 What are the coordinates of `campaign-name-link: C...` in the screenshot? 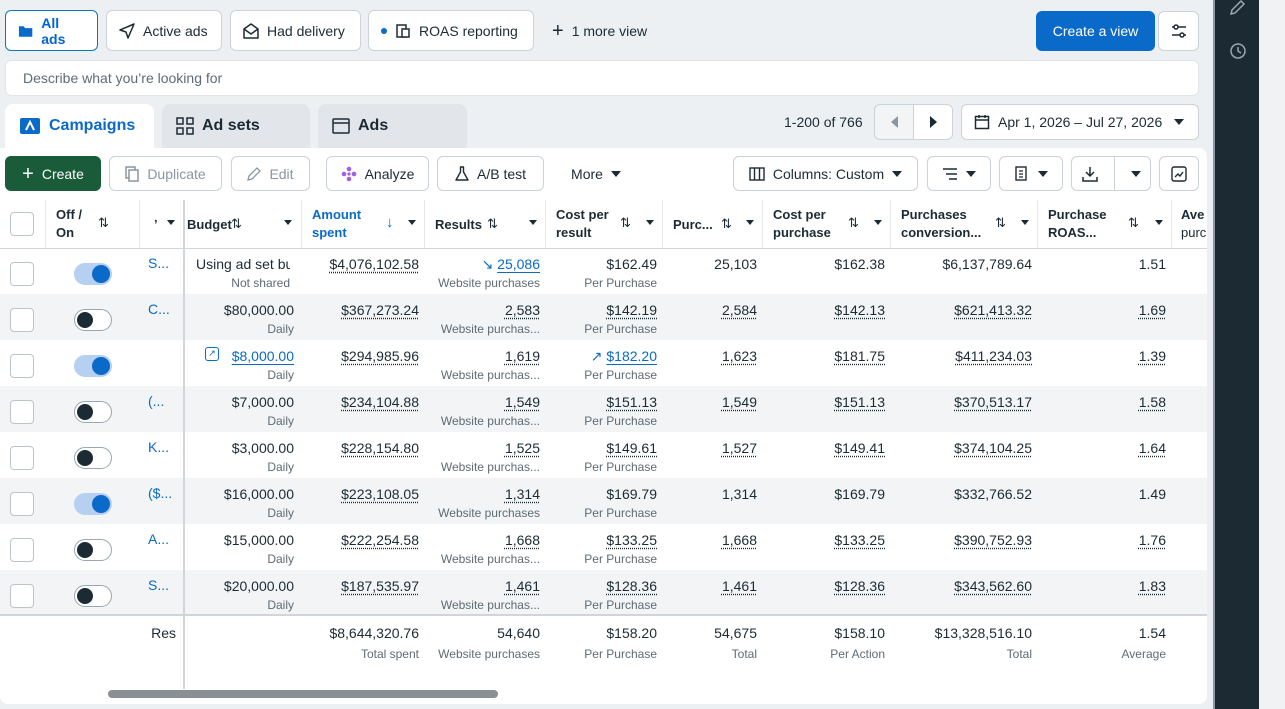 It's located at (159, 309).